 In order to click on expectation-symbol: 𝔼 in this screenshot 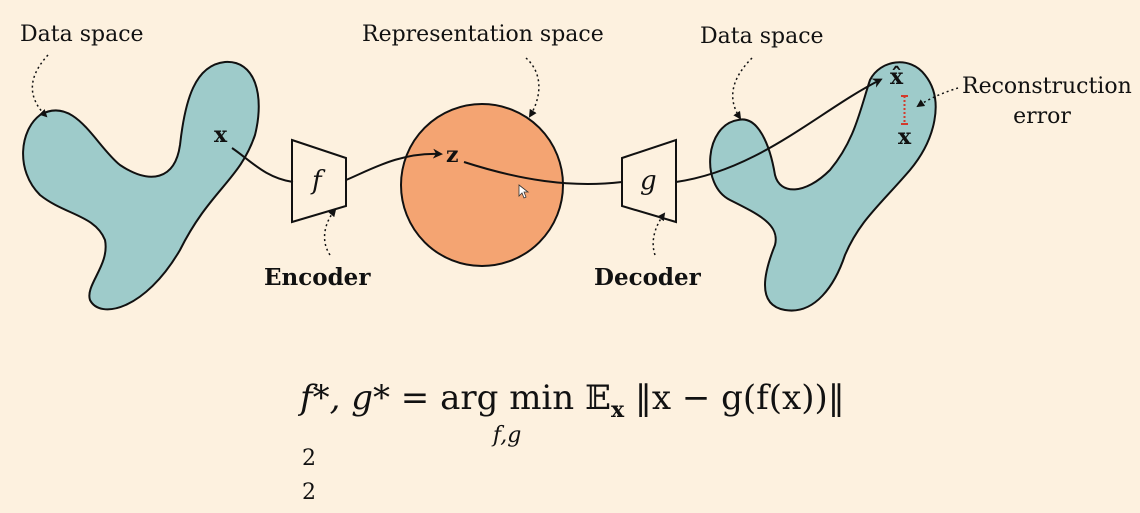, I will do `click(598, 398)`.